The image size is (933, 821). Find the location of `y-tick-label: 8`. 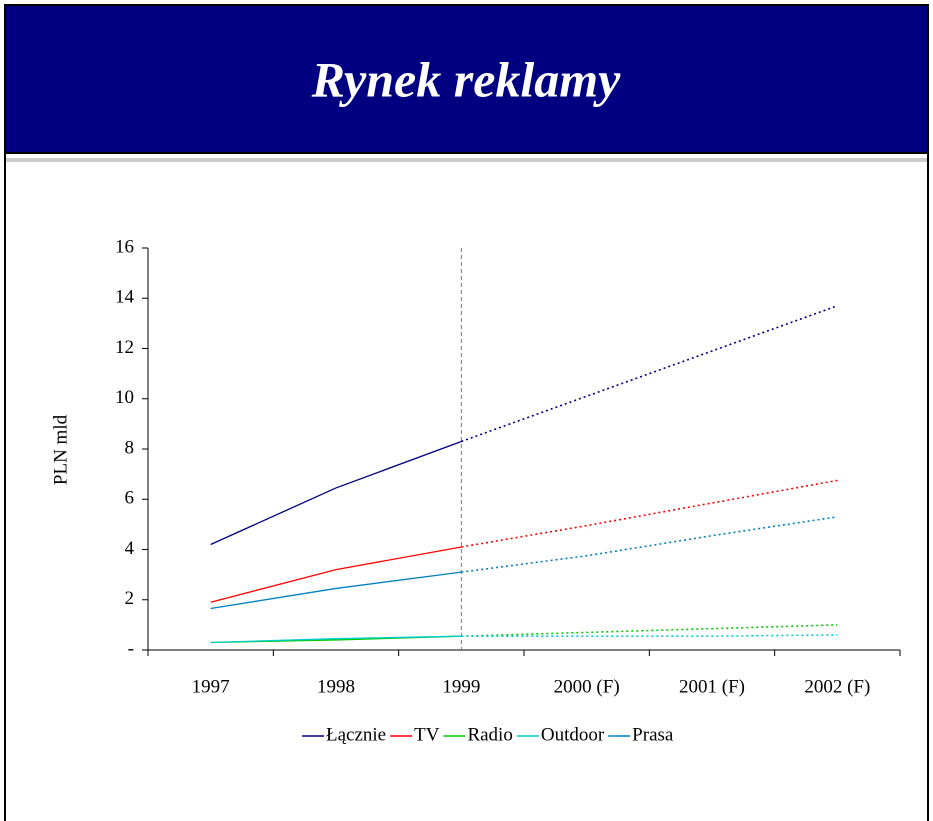

y-tick-label: 8 is located at coordinates (130, 447).